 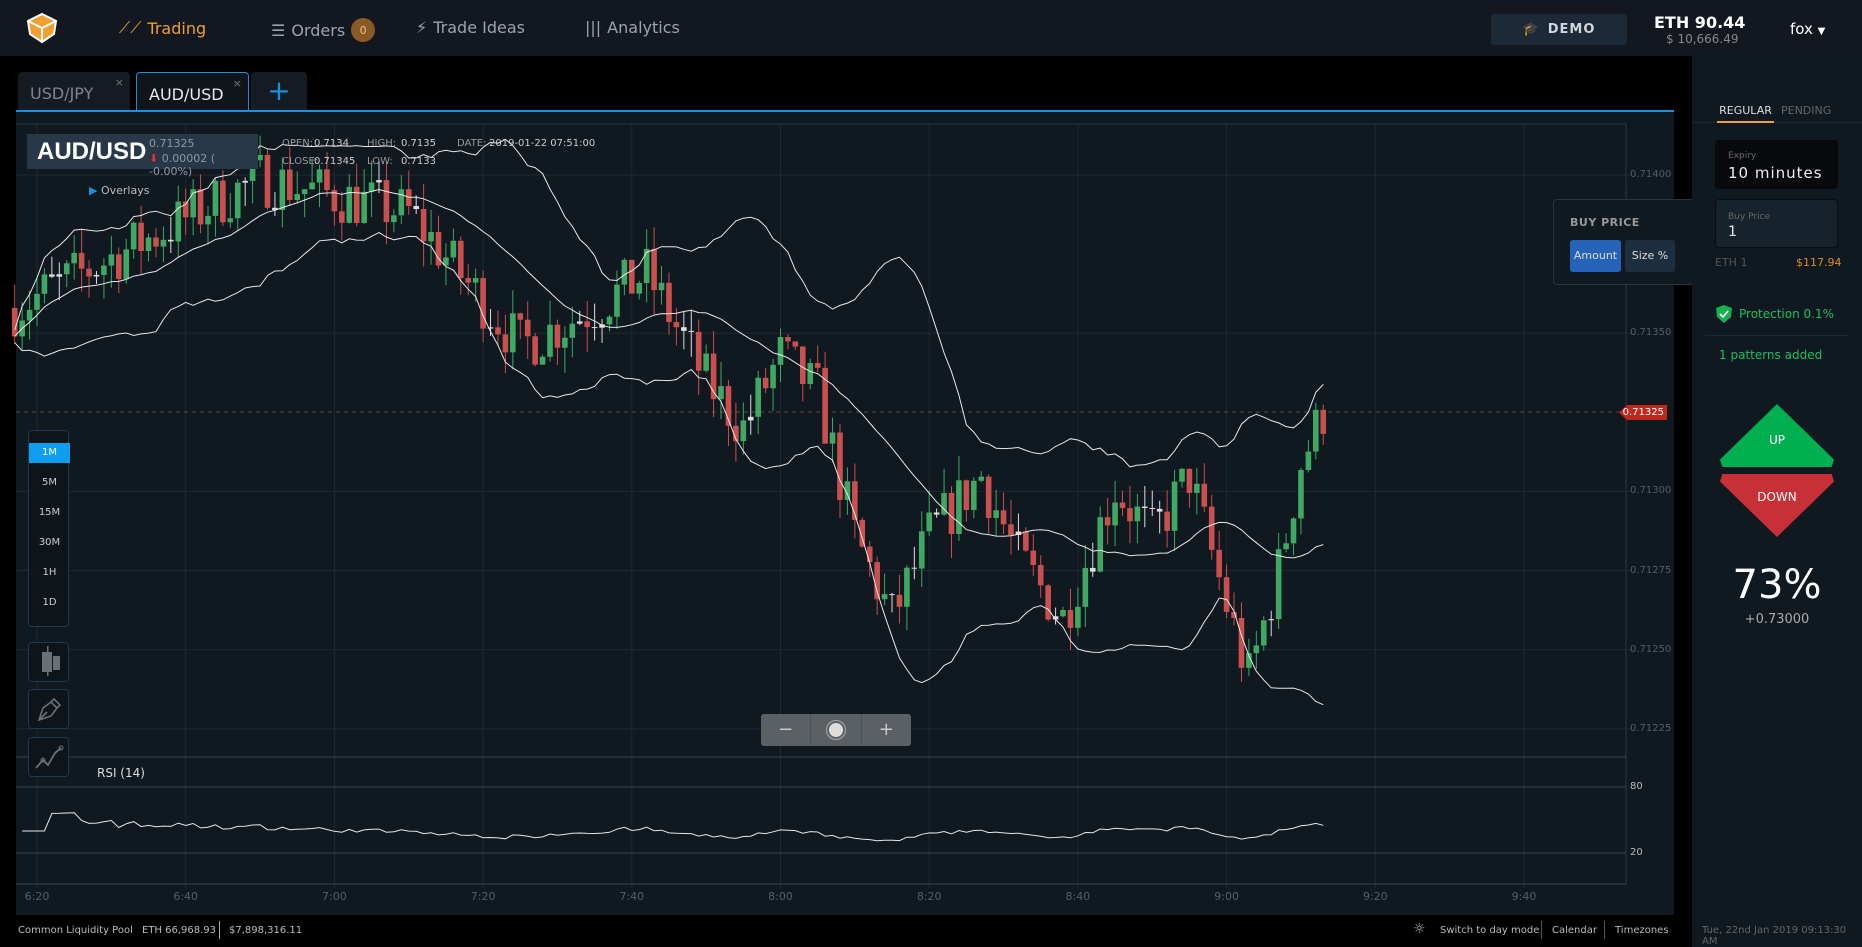 I want to click on timezones-link: Timezones, so click(x=1642, y=930).